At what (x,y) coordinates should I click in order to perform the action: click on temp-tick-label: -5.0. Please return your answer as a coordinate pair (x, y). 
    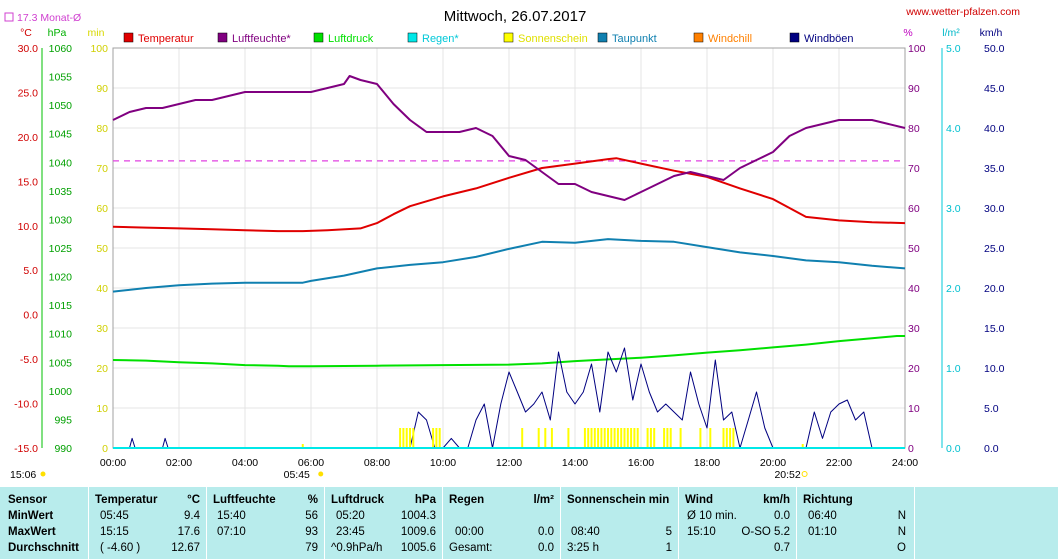
    Looking at the image, I should click on (29, 360).